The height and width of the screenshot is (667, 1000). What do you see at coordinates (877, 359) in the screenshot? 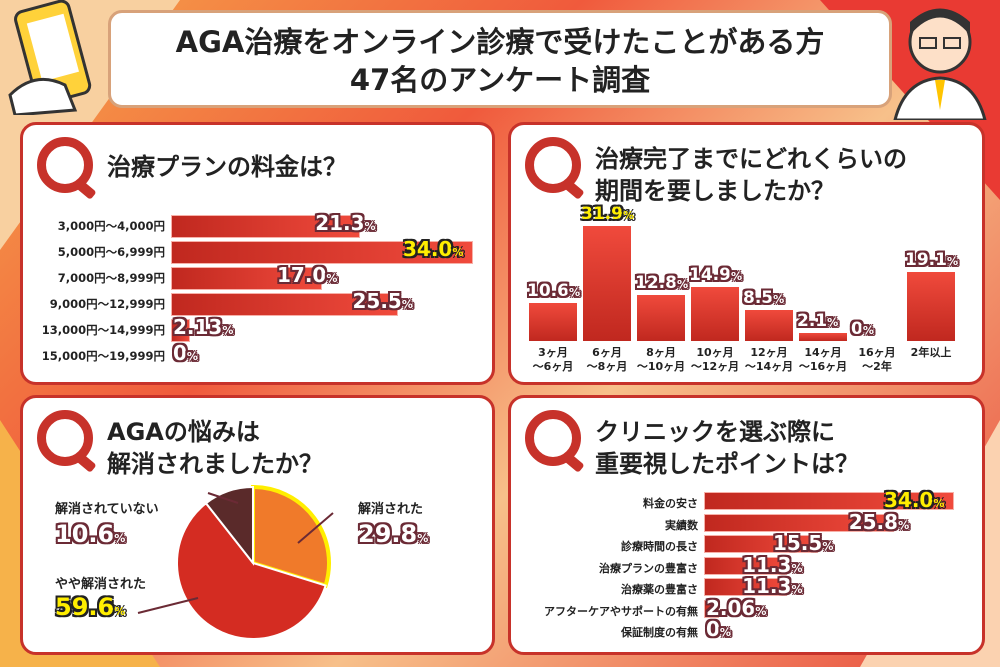
I see `category-label: 16ヶ月 〜2年` at bounding box center [877, 359].